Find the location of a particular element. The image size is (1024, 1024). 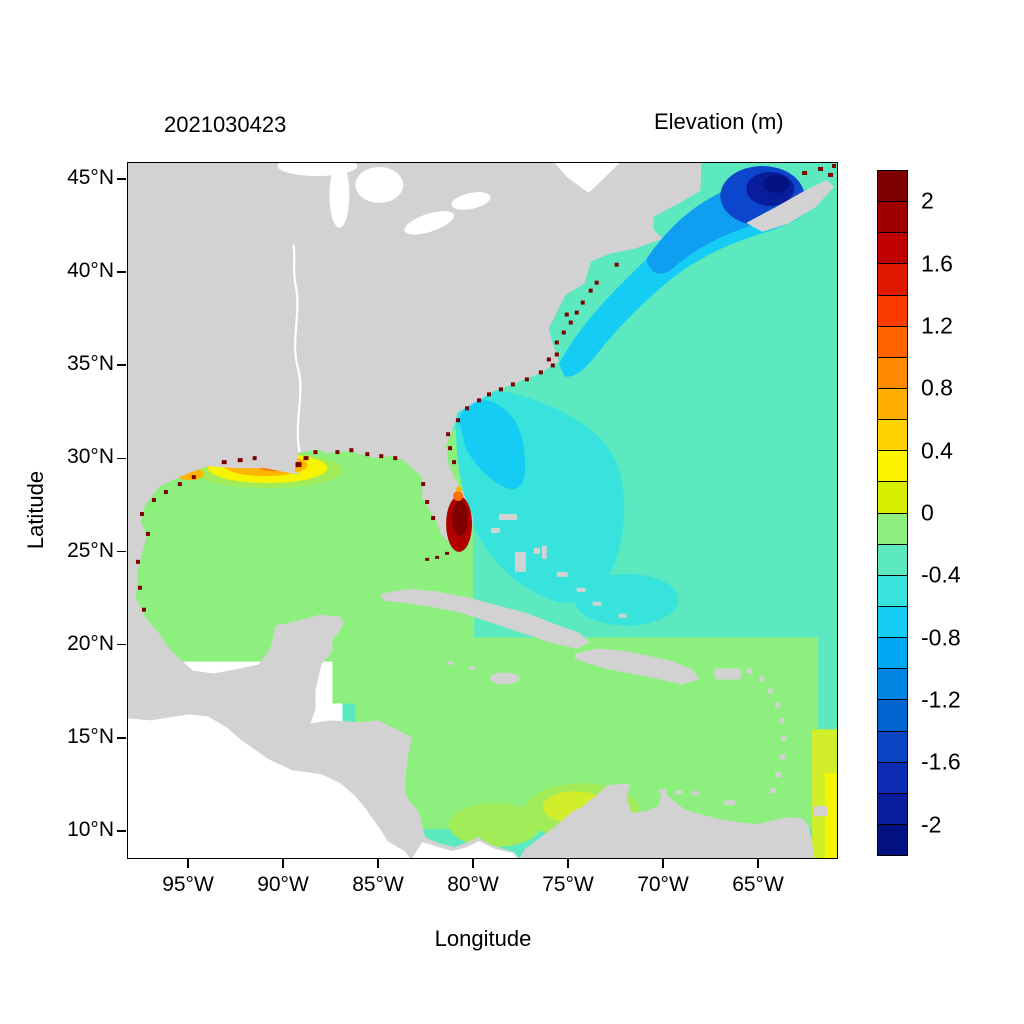

amber-south-florida-fringe is located at coordinates (459, 489).